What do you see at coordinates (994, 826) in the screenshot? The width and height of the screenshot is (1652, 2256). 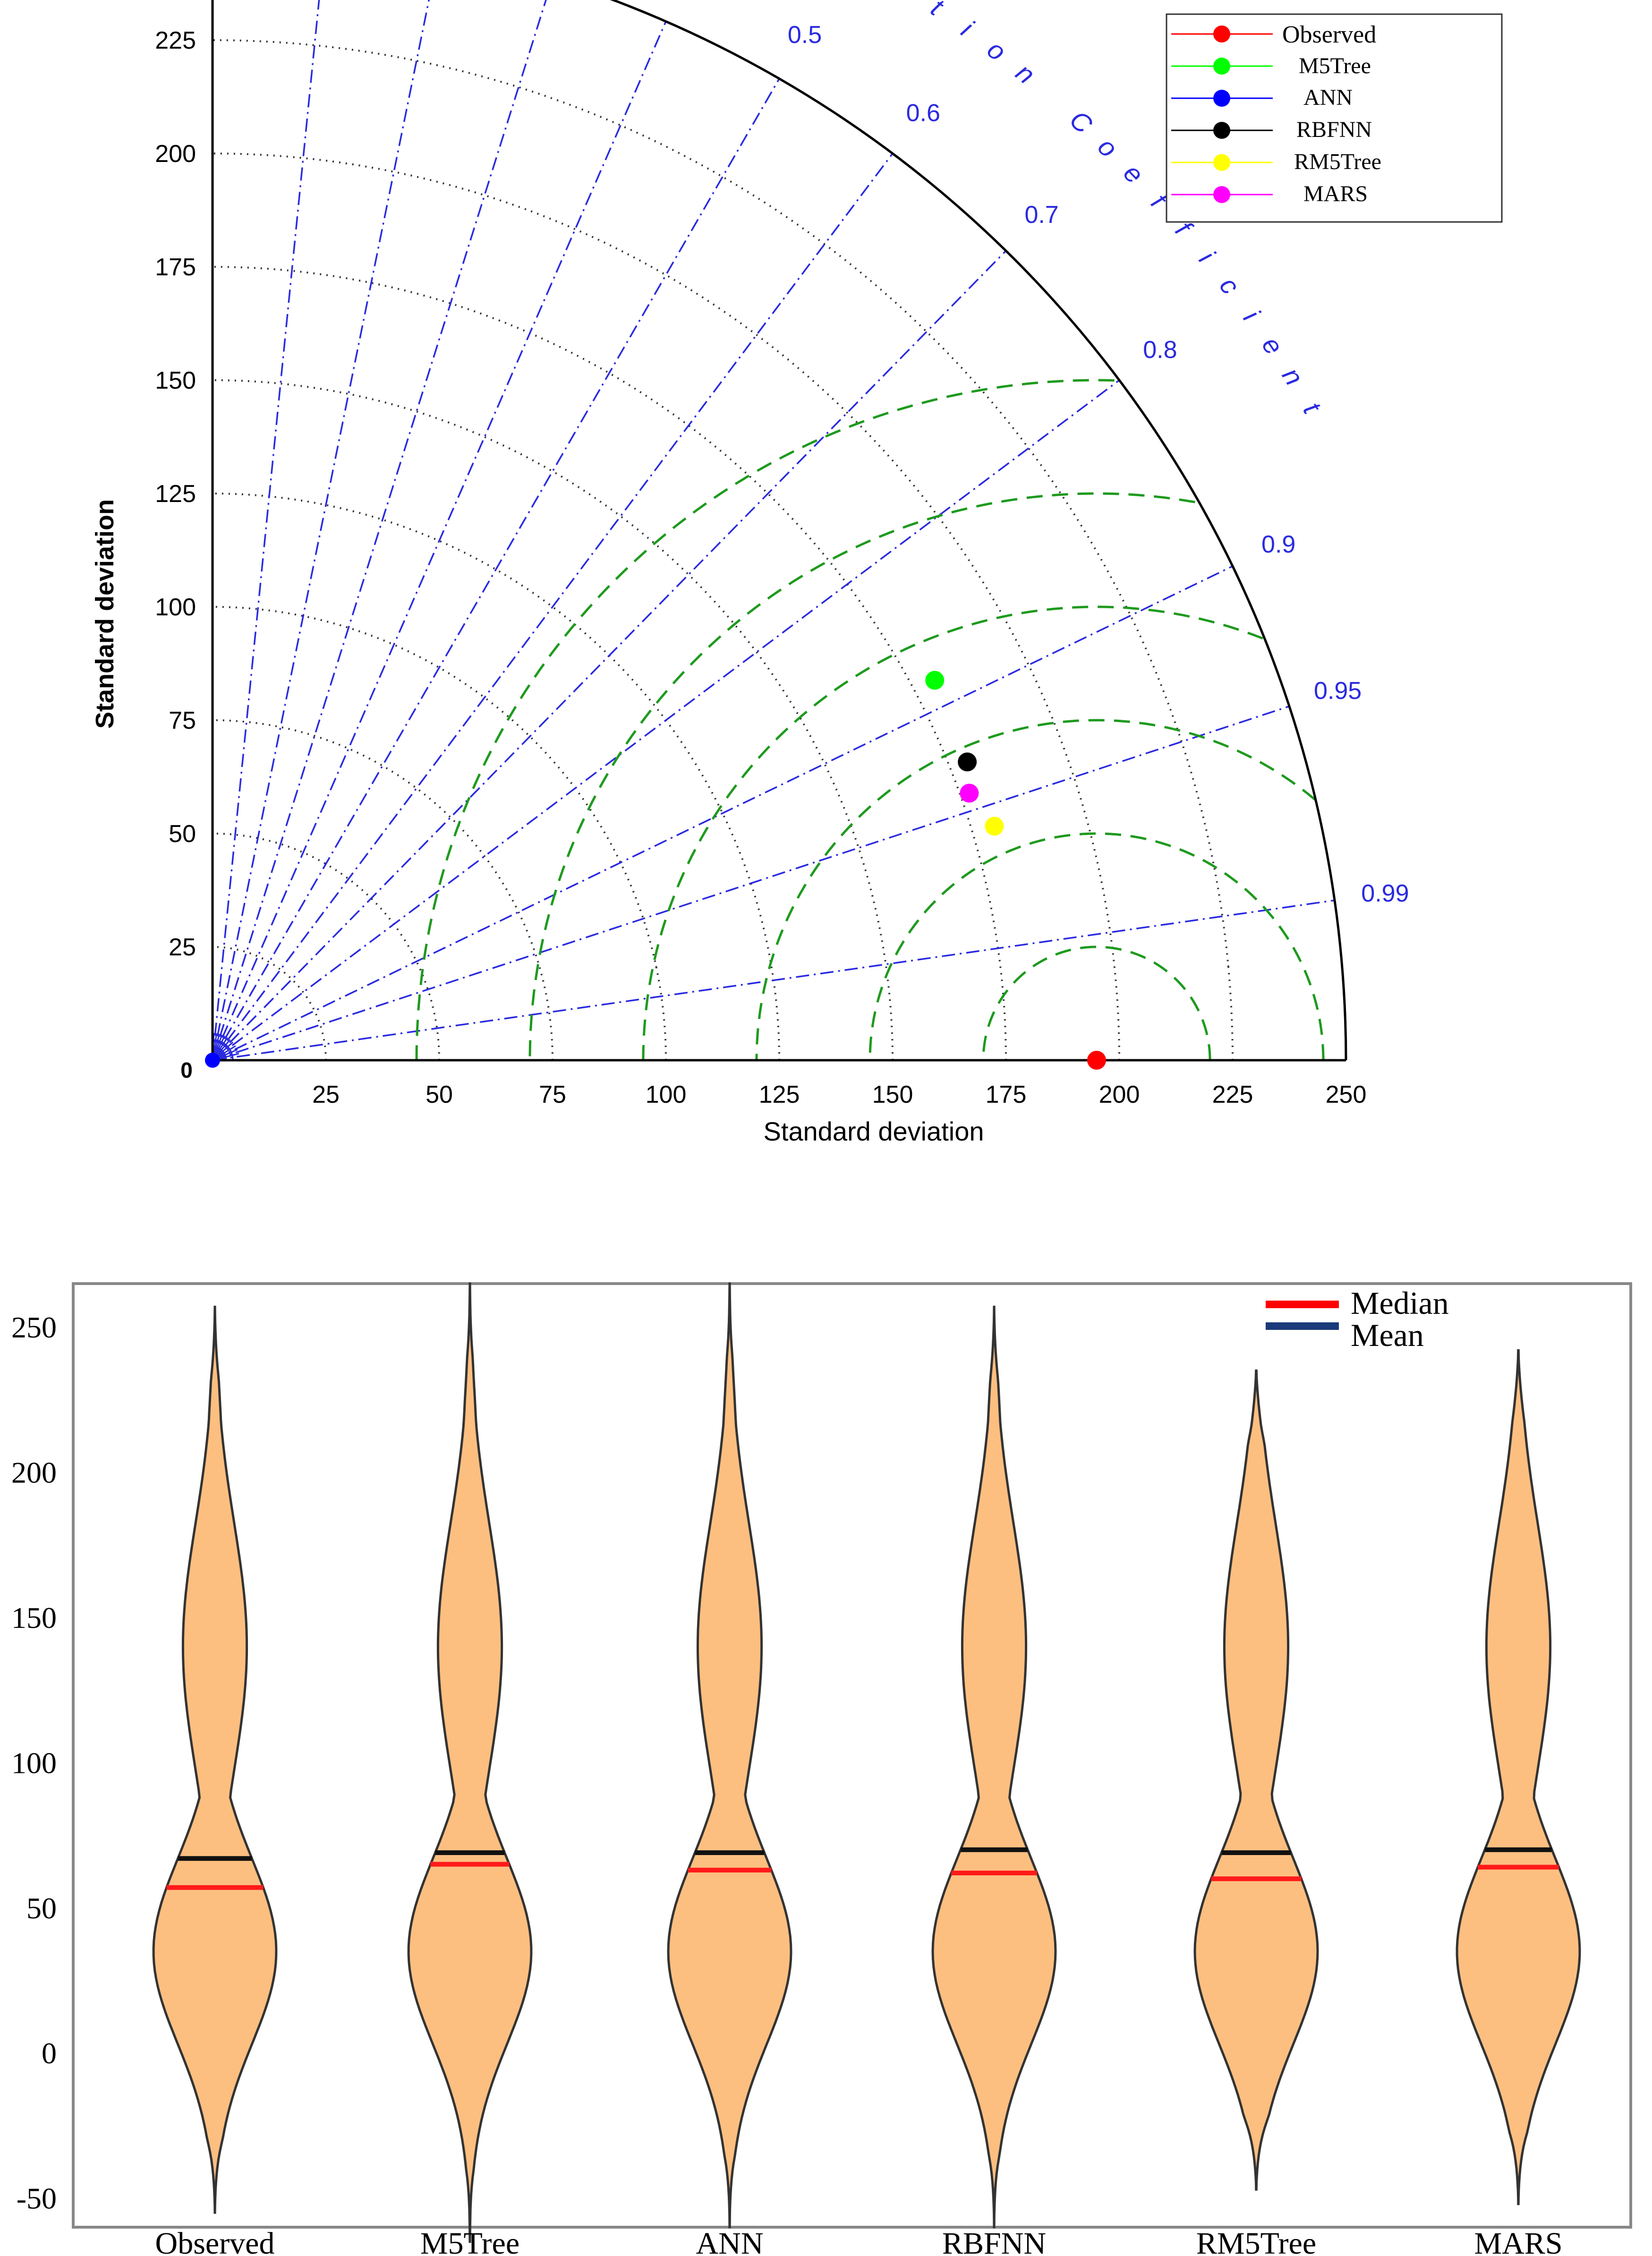 I see `point-rm5tree` at bounding box center [994, 826].